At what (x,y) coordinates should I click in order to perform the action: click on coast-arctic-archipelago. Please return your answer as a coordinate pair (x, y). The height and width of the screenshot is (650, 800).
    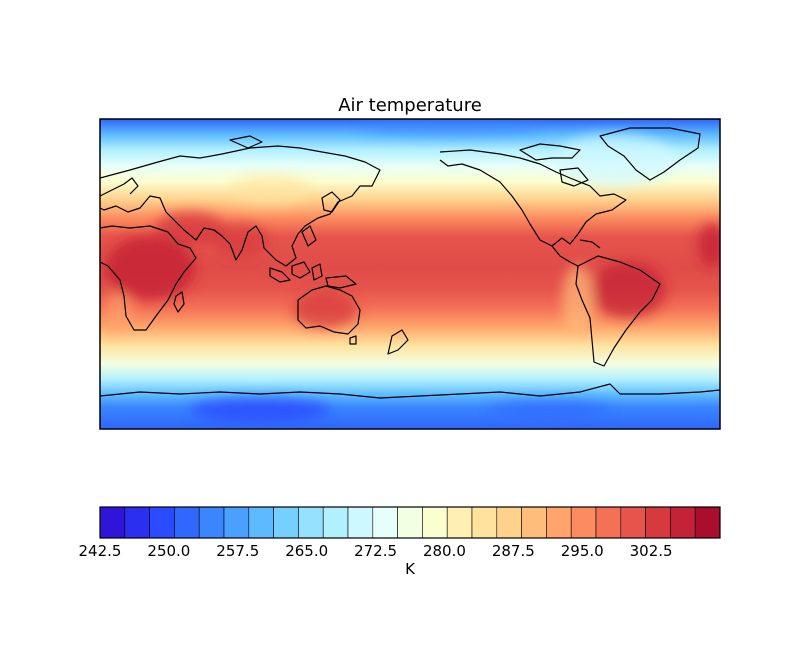
    Looking at the image, I should click on (550, 152).